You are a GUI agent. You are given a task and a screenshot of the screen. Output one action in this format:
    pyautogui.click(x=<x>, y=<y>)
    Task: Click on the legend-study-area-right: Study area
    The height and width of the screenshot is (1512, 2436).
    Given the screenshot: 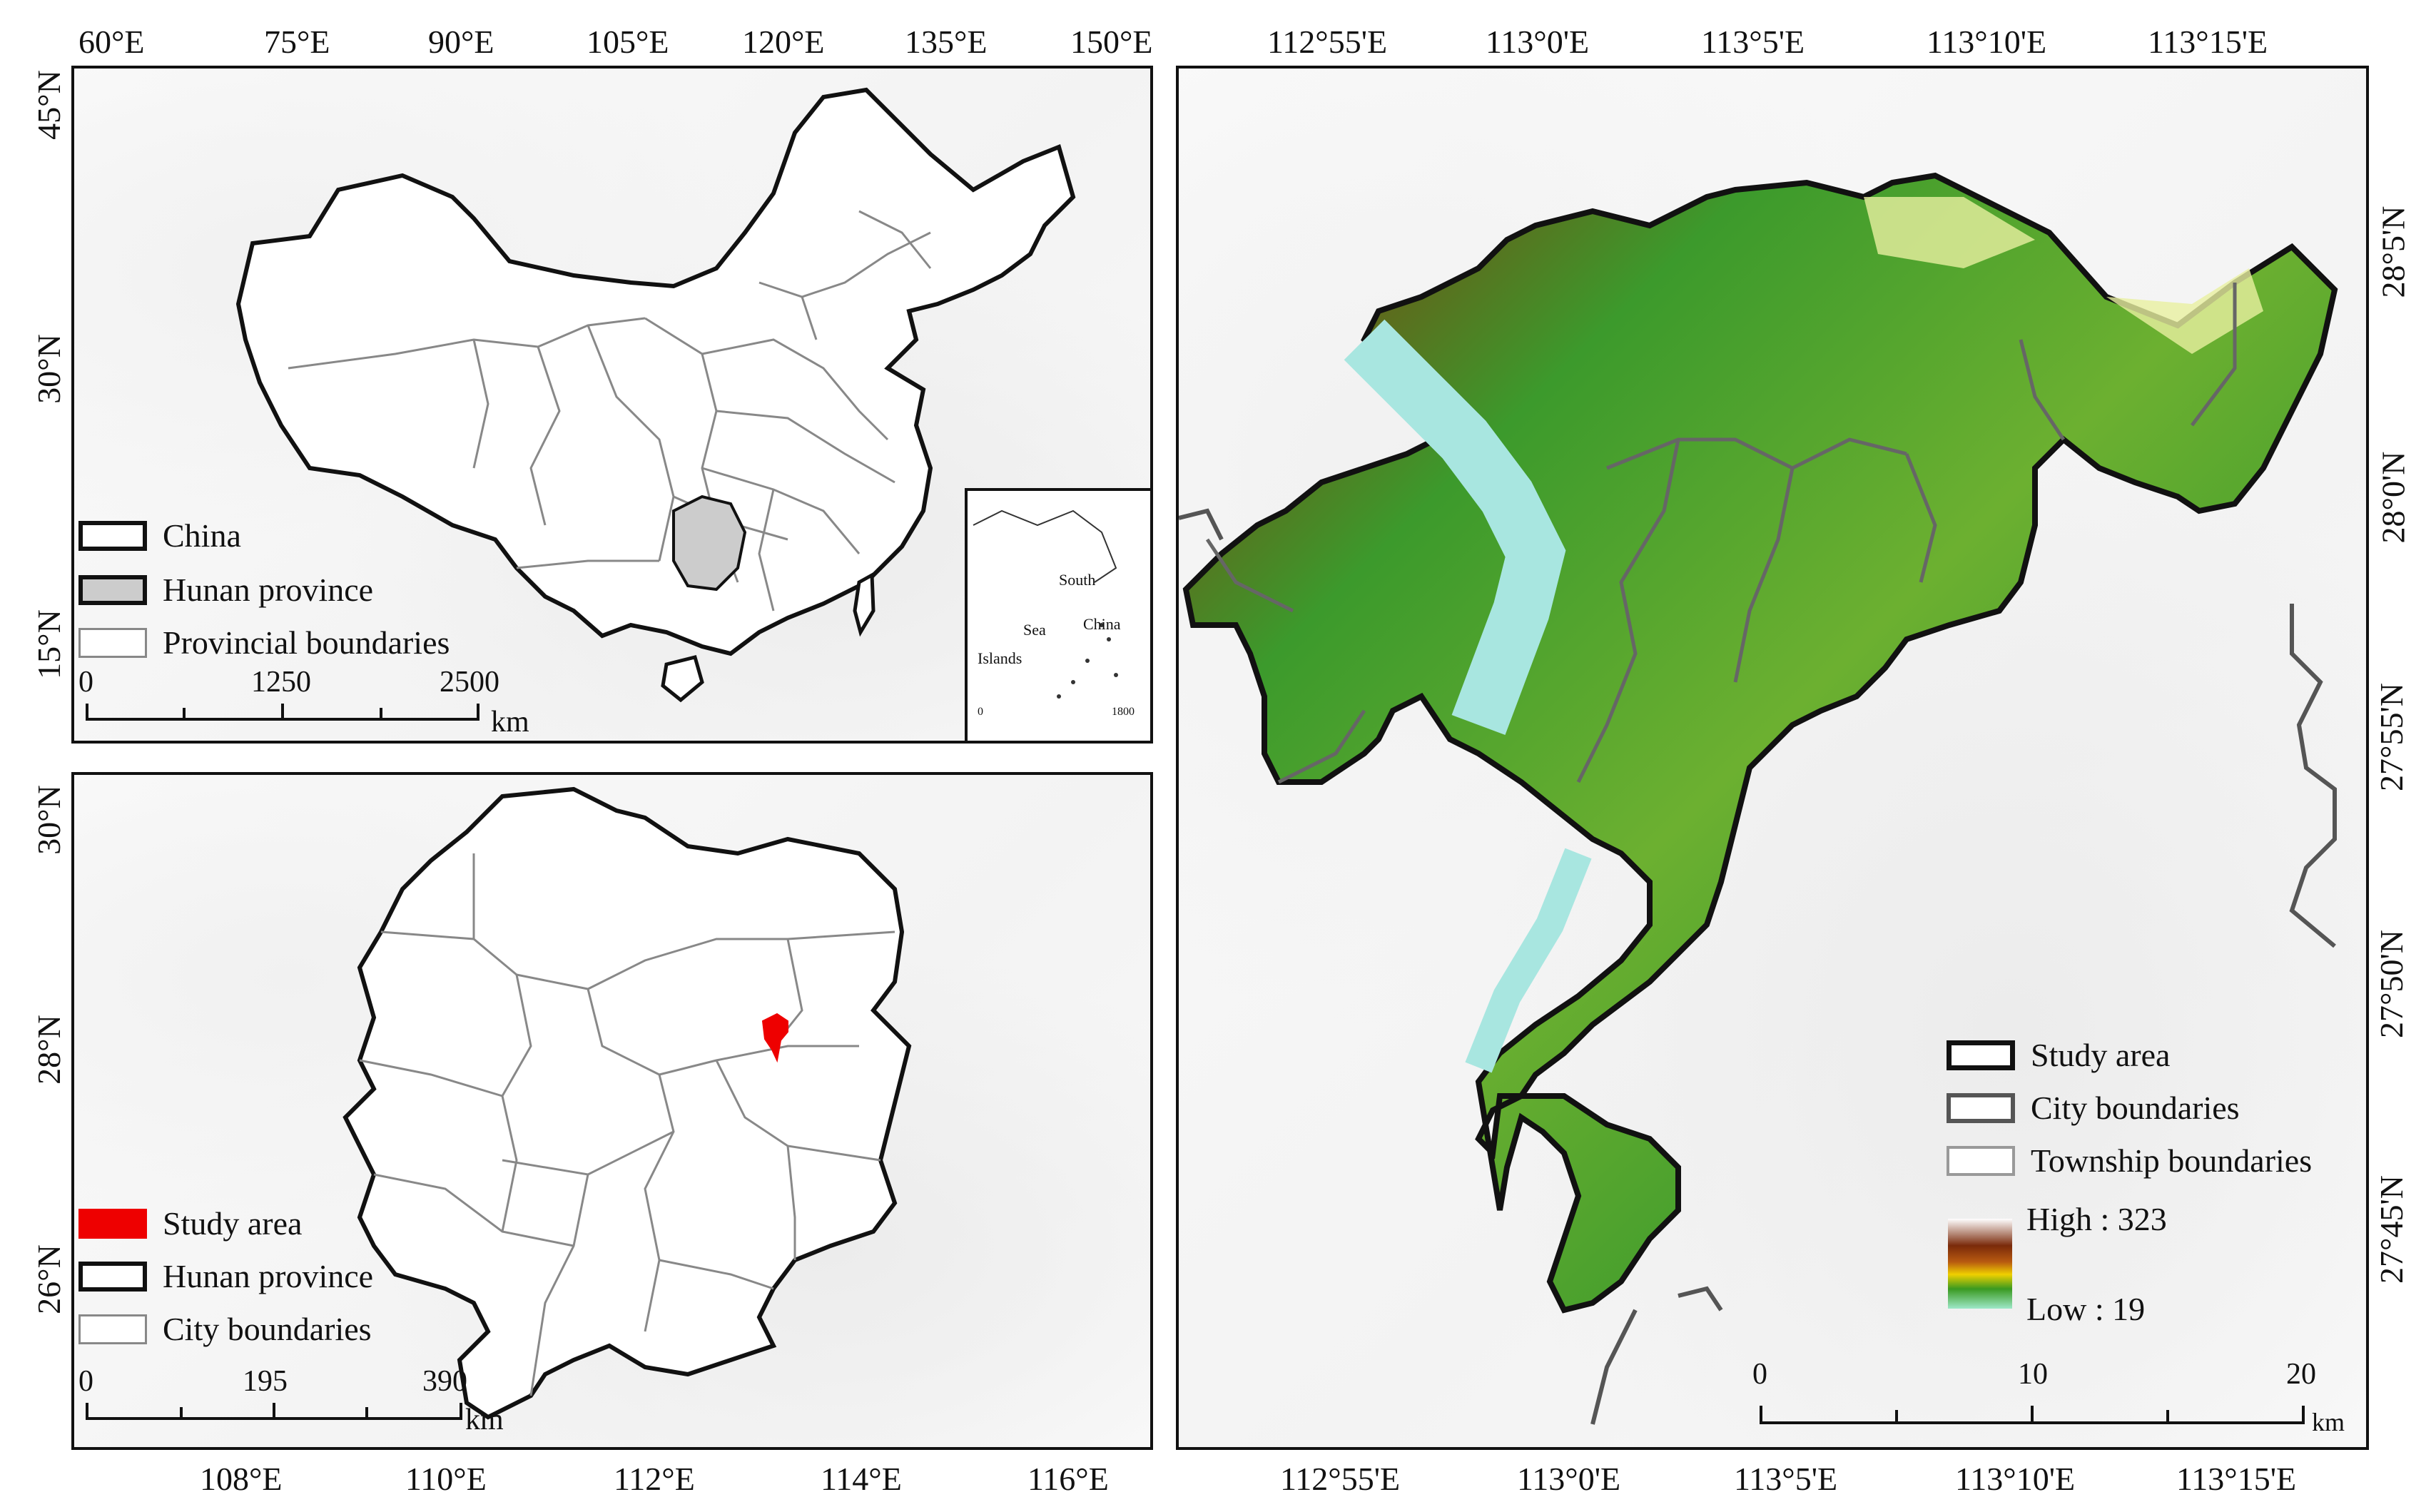 What is the action you would take?
    pyautogui.click(x=2058, y=1055)
    